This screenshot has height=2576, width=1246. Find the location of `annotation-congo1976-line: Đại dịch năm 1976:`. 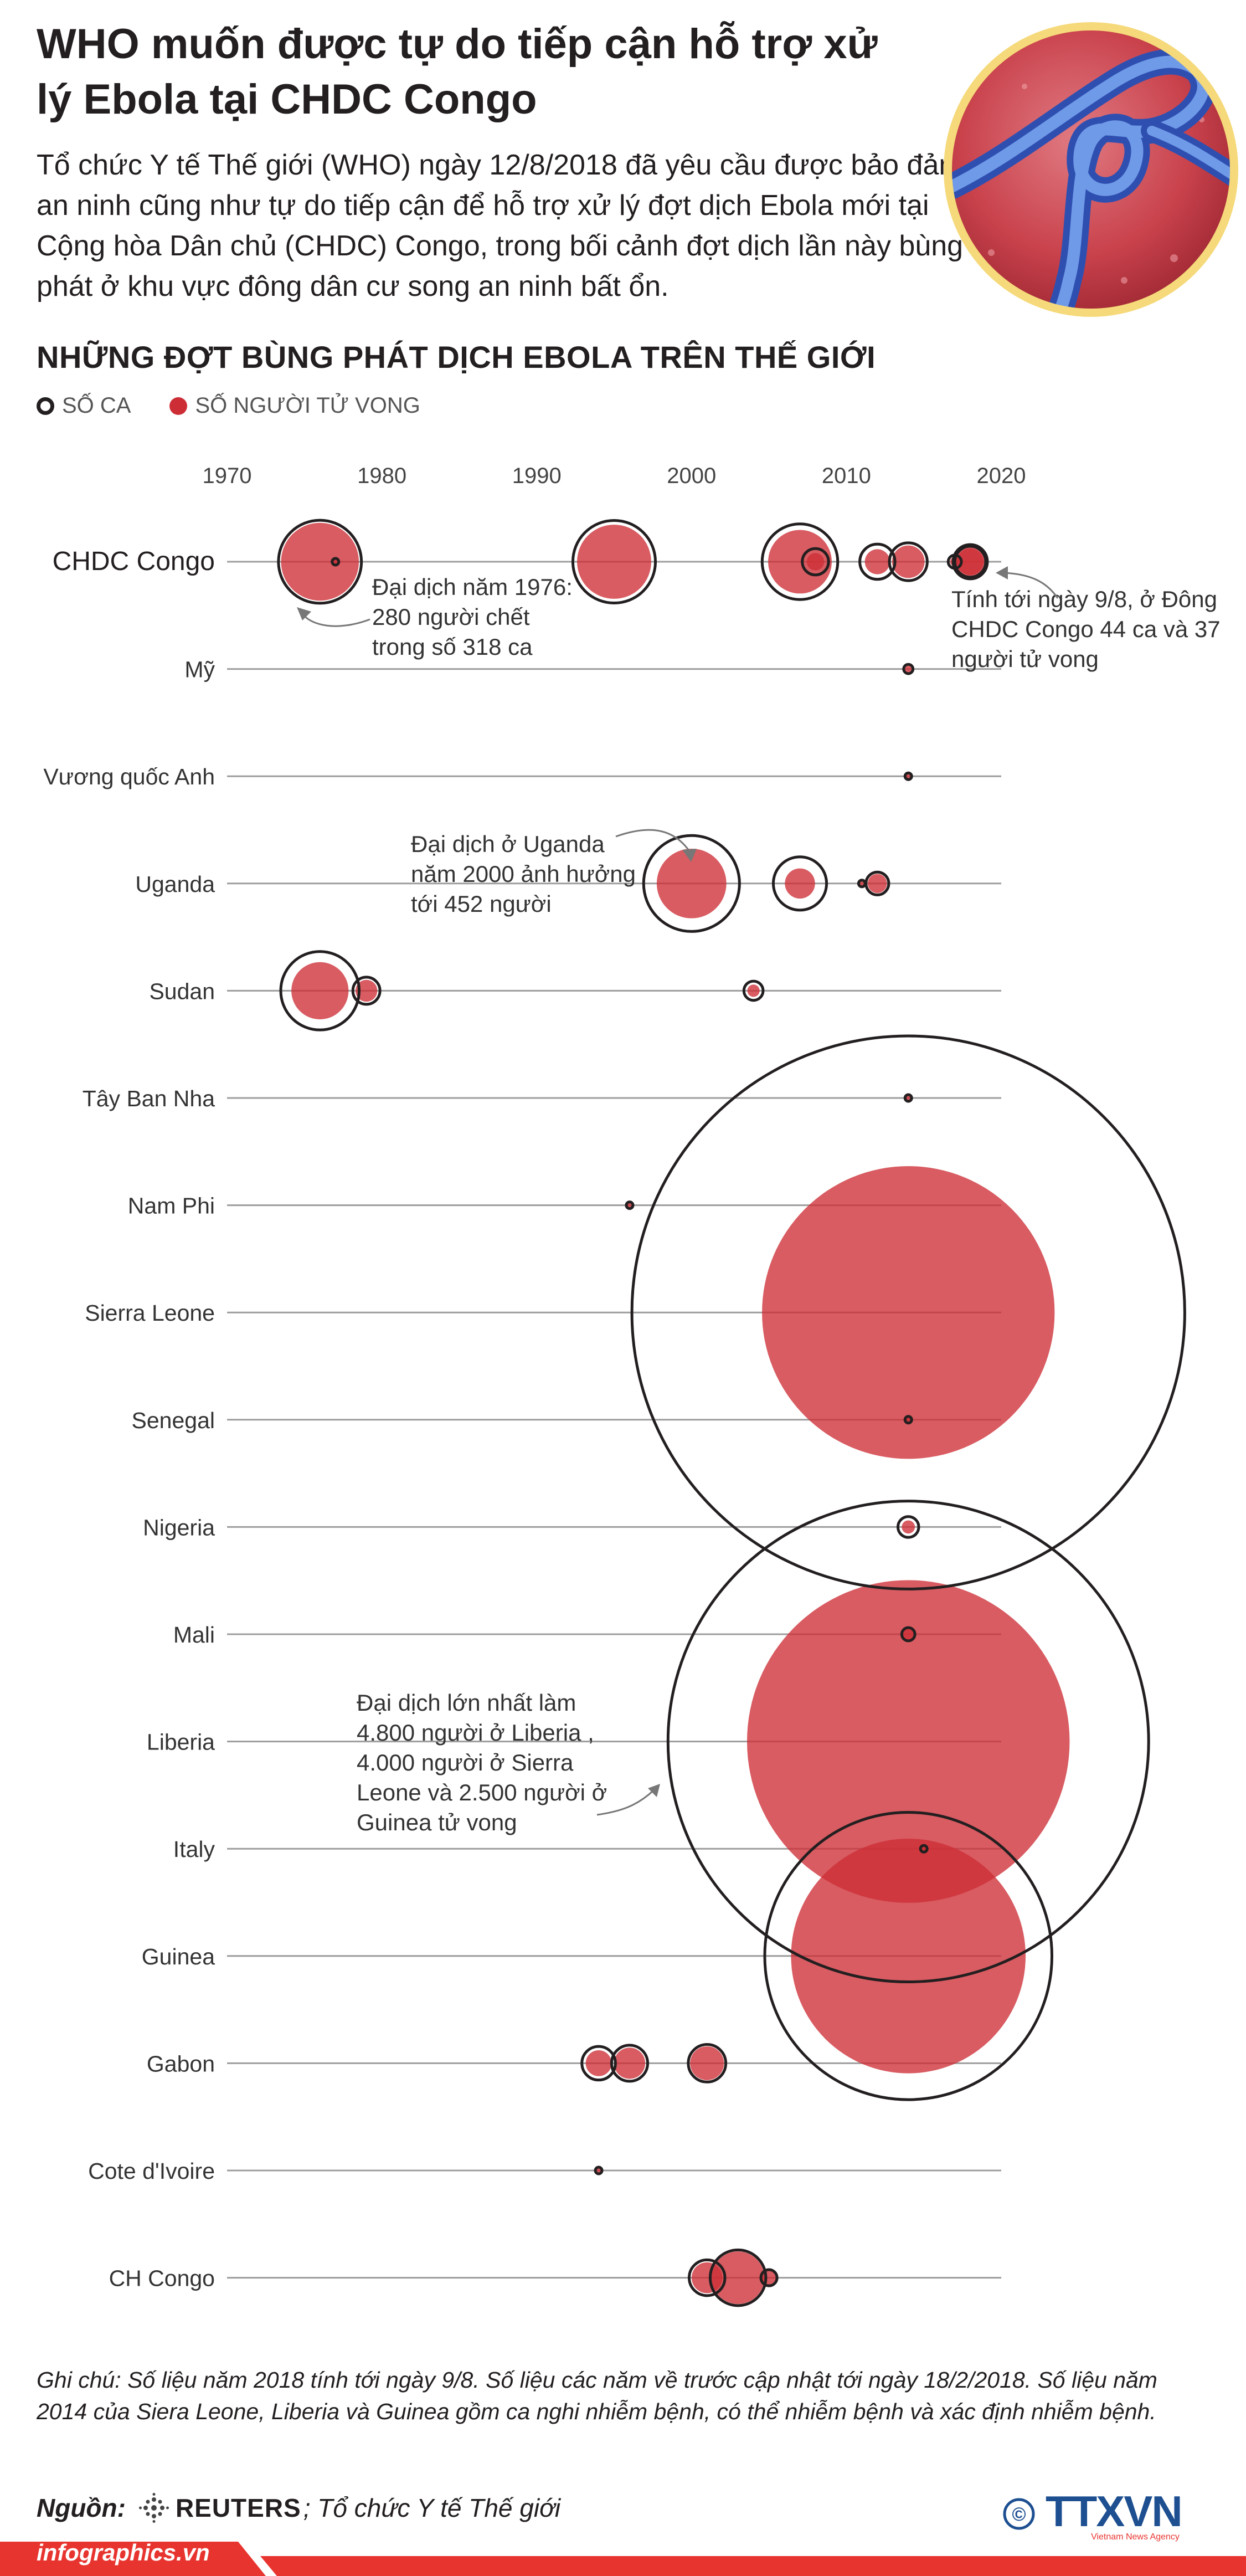

annotation-congo1976-line: Đại dịch năm 1976: is located at coordinates (473, 587).